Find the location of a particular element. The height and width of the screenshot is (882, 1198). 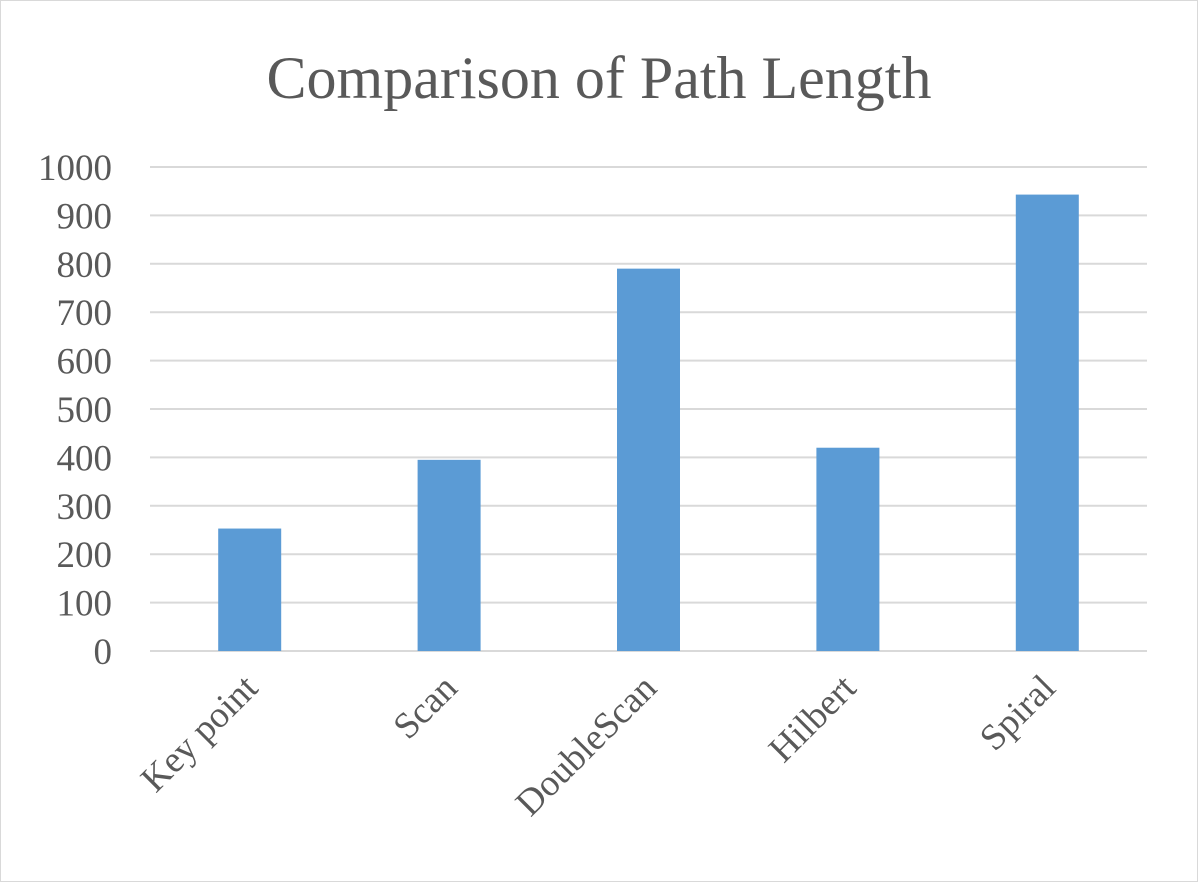

x-tick-label: Hilbert is located at coordinates (813, 719).